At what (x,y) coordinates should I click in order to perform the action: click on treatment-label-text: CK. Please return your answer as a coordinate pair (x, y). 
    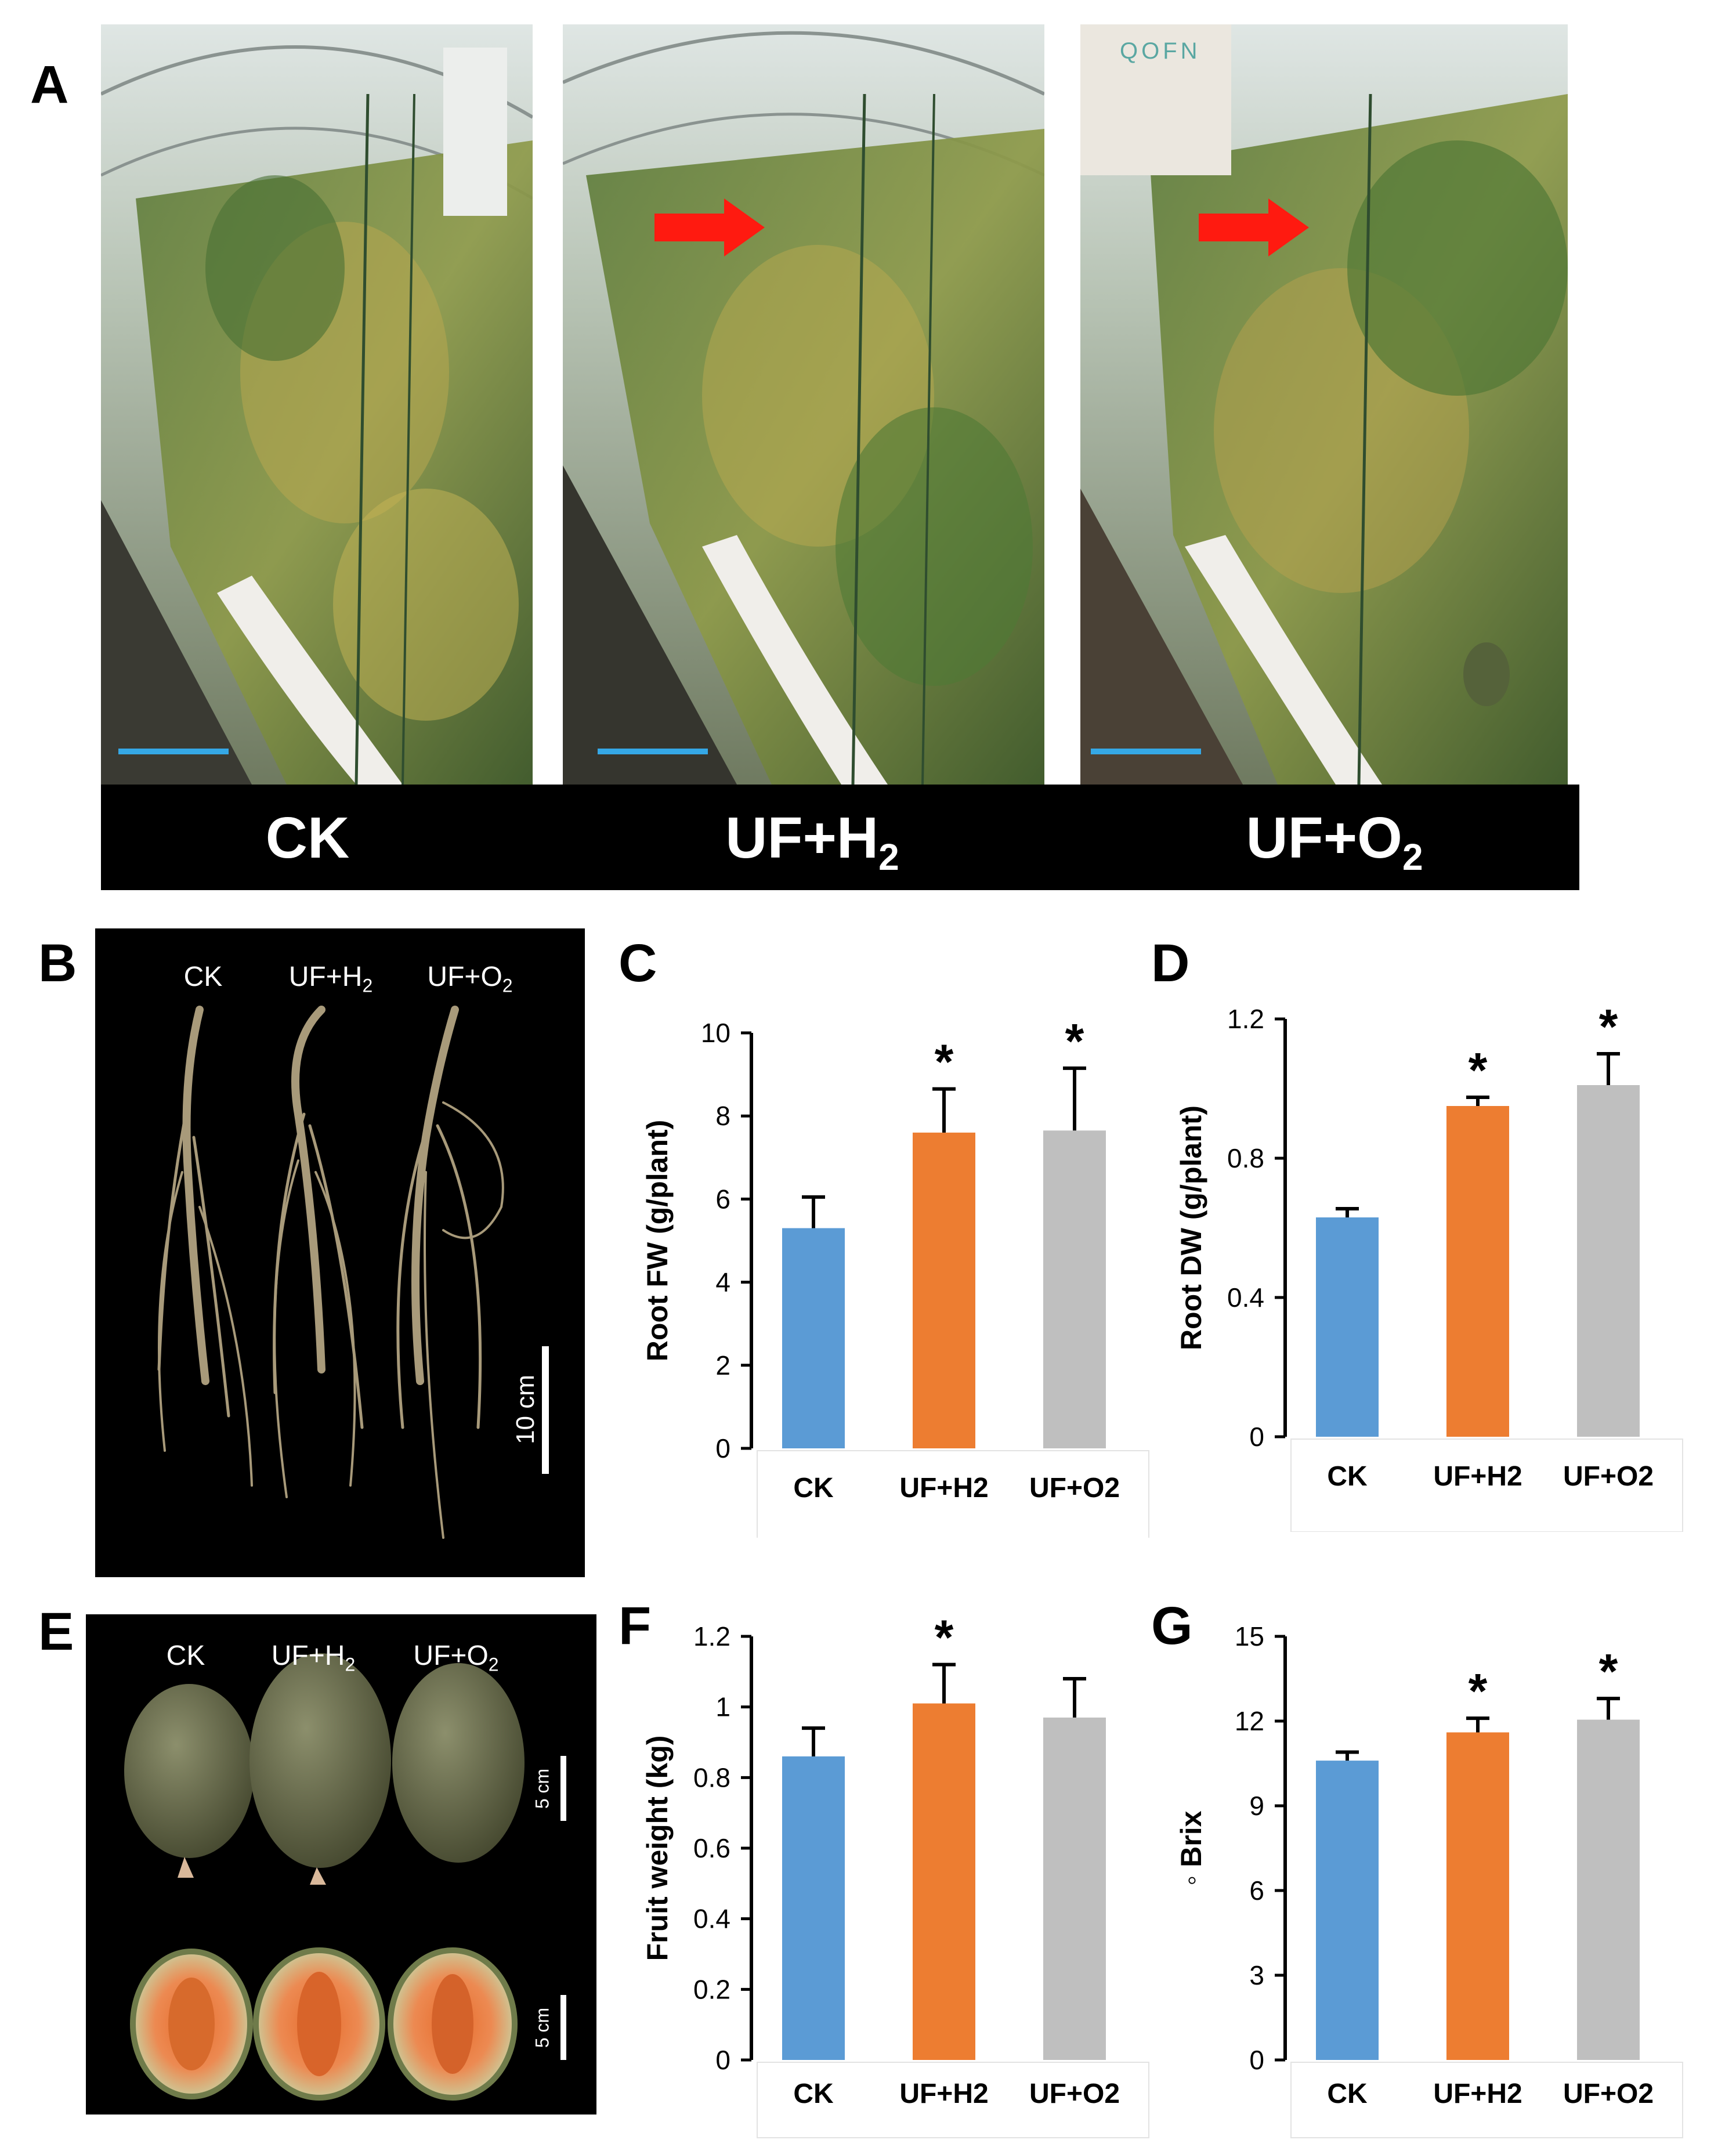
    Looking at the image, I should click on (307, 837).